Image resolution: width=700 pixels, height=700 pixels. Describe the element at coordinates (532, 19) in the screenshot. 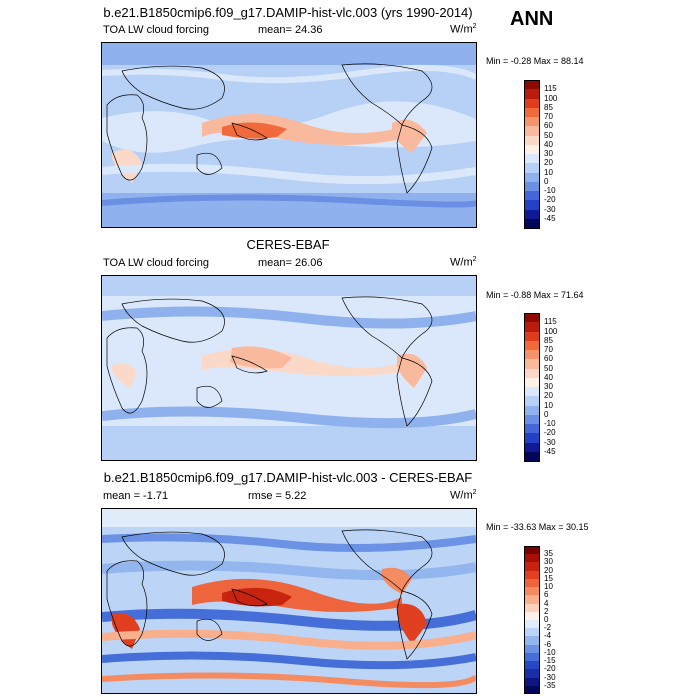

I see `season-label: ANN` at that location.